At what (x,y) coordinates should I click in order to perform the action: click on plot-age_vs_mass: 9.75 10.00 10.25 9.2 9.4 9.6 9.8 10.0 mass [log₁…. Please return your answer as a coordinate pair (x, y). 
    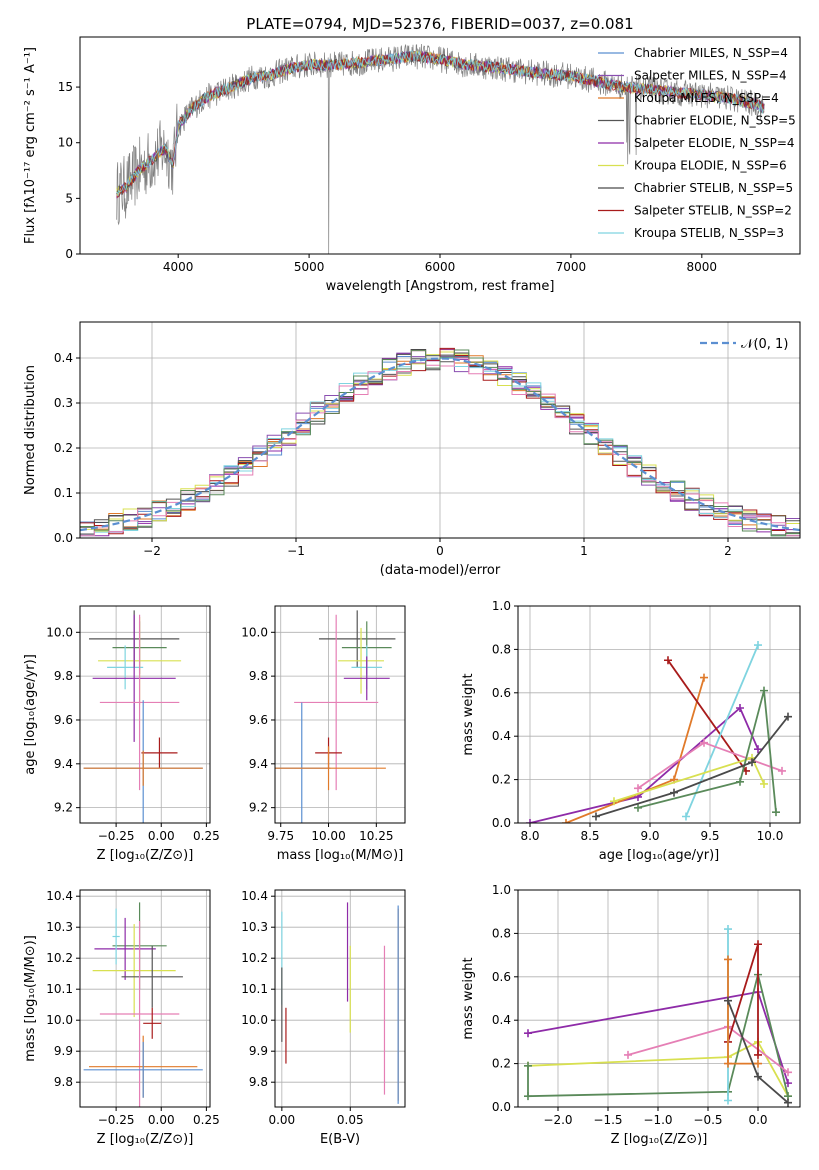
    Looking at the image, I should click on (323, 734).